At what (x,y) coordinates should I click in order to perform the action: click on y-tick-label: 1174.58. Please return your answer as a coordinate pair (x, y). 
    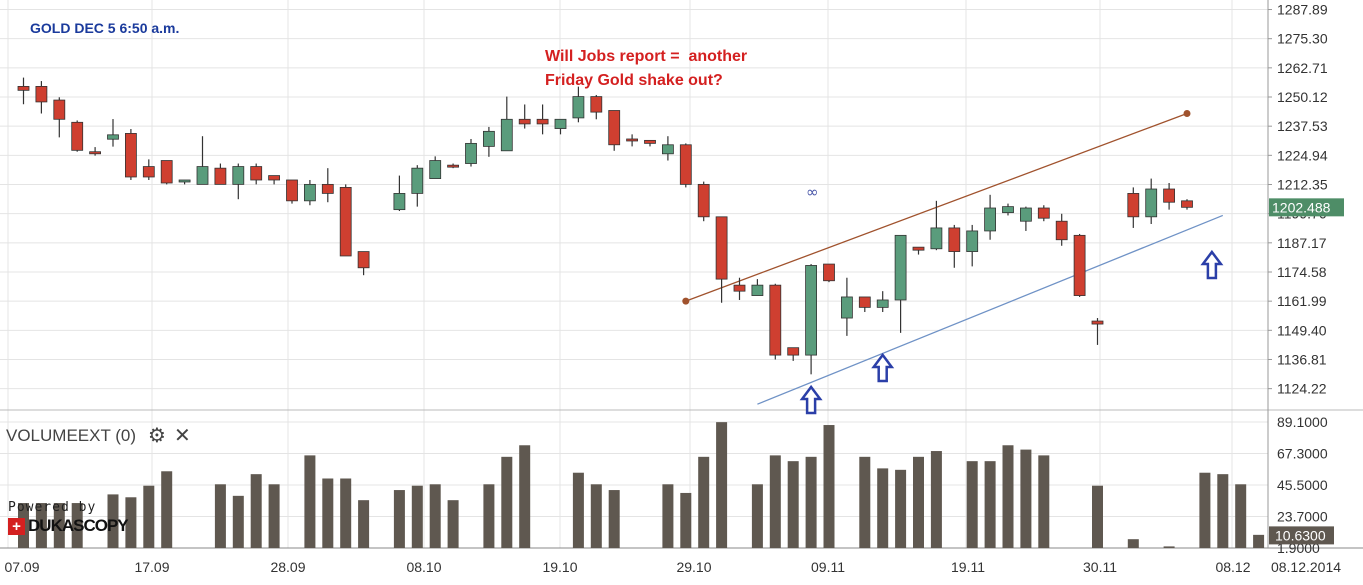
    Looking at the image, I should click on (1302, 272).